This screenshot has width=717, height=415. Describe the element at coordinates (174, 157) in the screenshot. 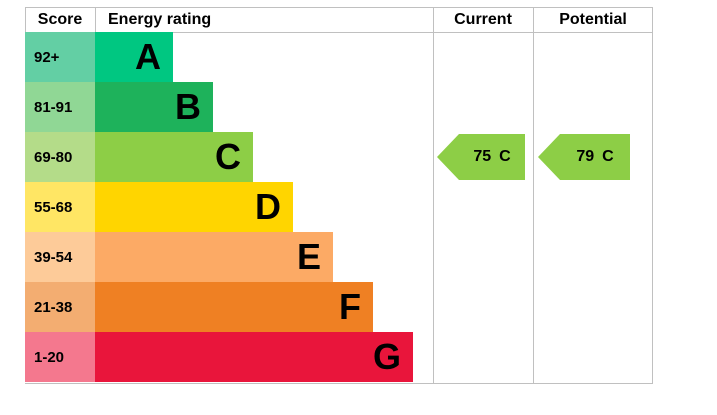

I see `band-bar-c: C` at that location.